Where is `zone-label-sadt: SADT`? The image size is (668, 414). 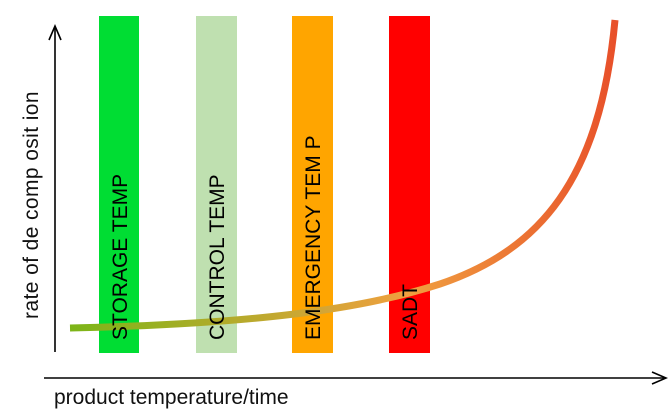 zone-label-sadt: SADT is located at coordinates (410, 312).